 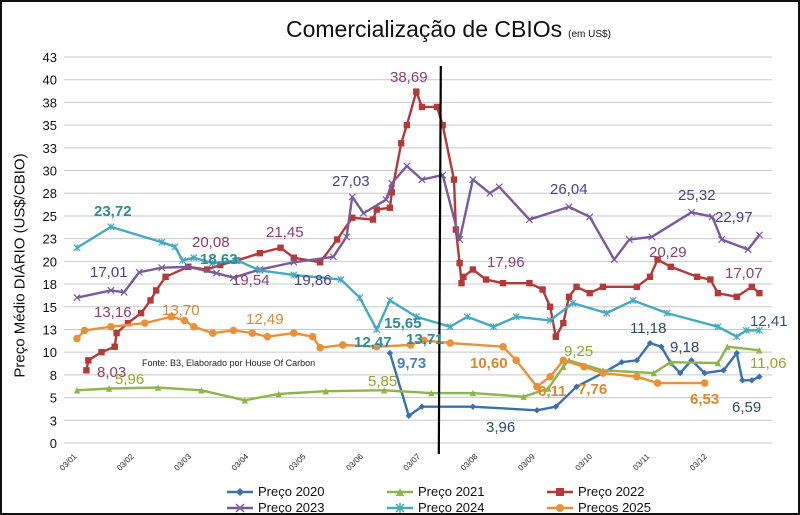 What do you see at coordinates (552, 391) in the screenshot?
I see `data-label: 6,11` at bounding box center [552, 391].